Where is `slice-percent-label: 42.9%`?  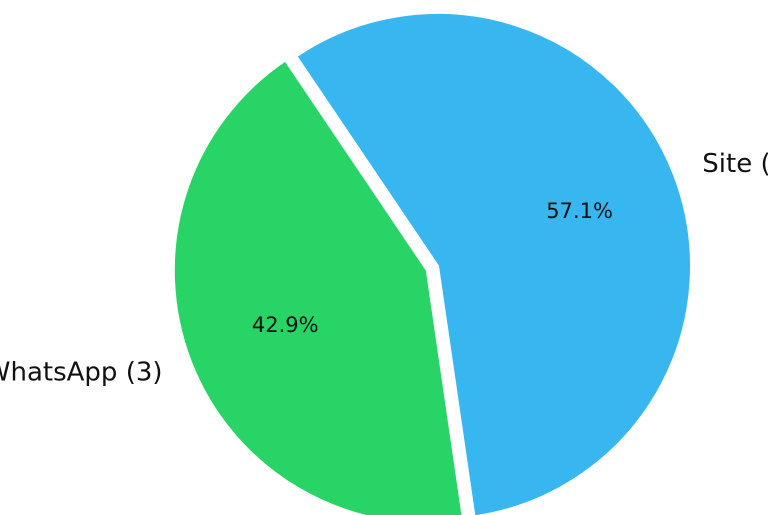
slice-percent-label: 42.9% is located at coordinates (285, 325).